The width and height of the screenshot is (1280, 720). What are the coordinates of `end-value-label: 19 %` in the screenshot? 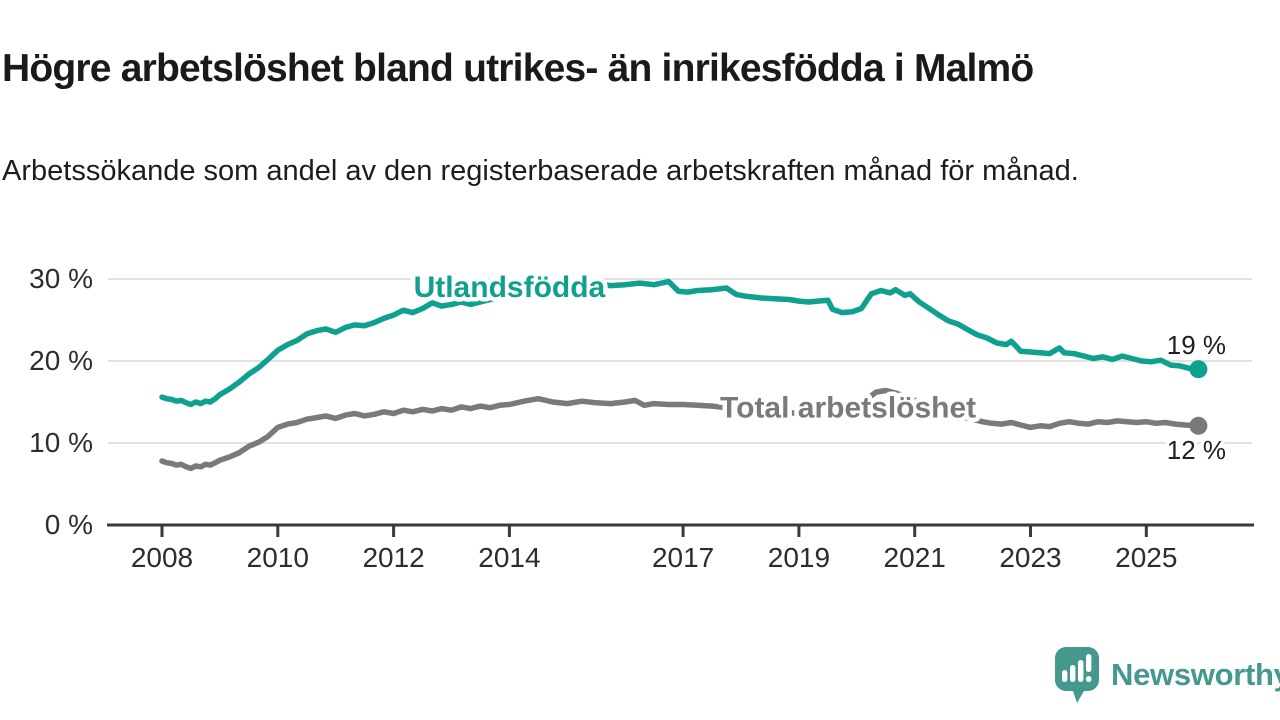 It's located at (1196, 345).